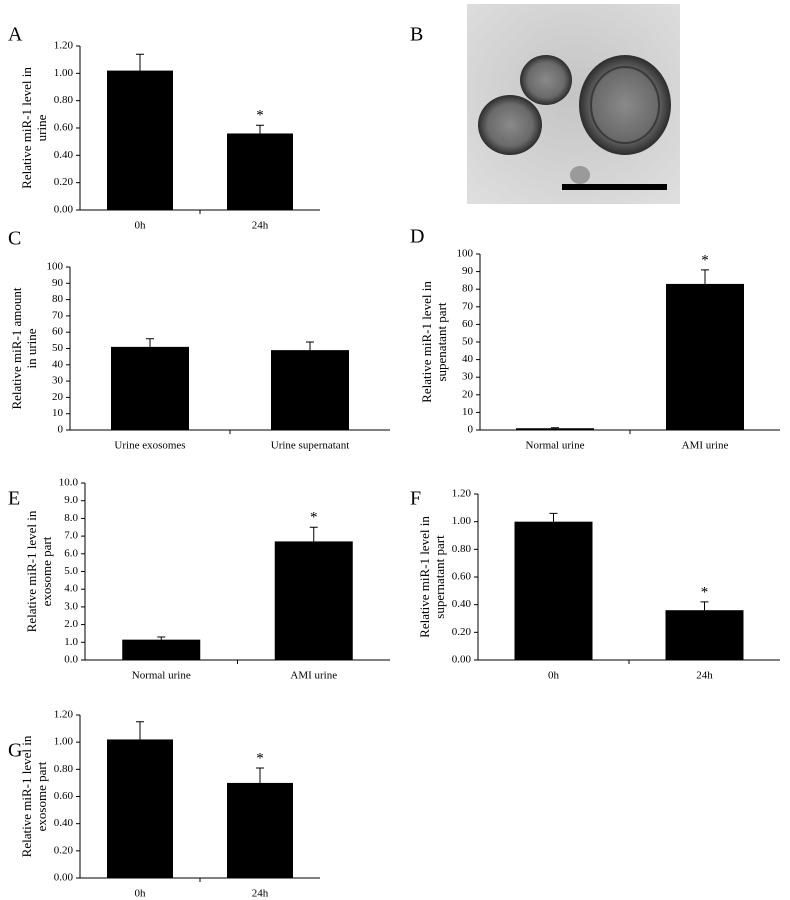 Image resolution: width=790 pixels, height=900 pixels. I want to click on y-tick-label: 10.0, so click(69, 483).